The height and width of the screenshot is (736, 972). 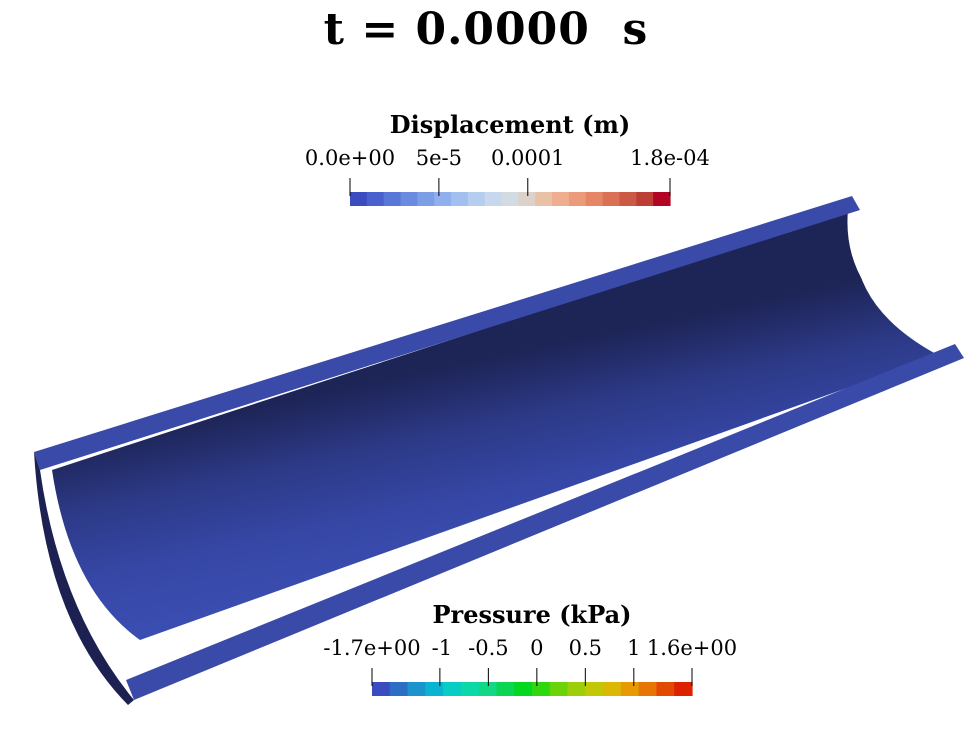 I want to click on pressure_bar-tick-label: 1, so click(x=634, y=648).